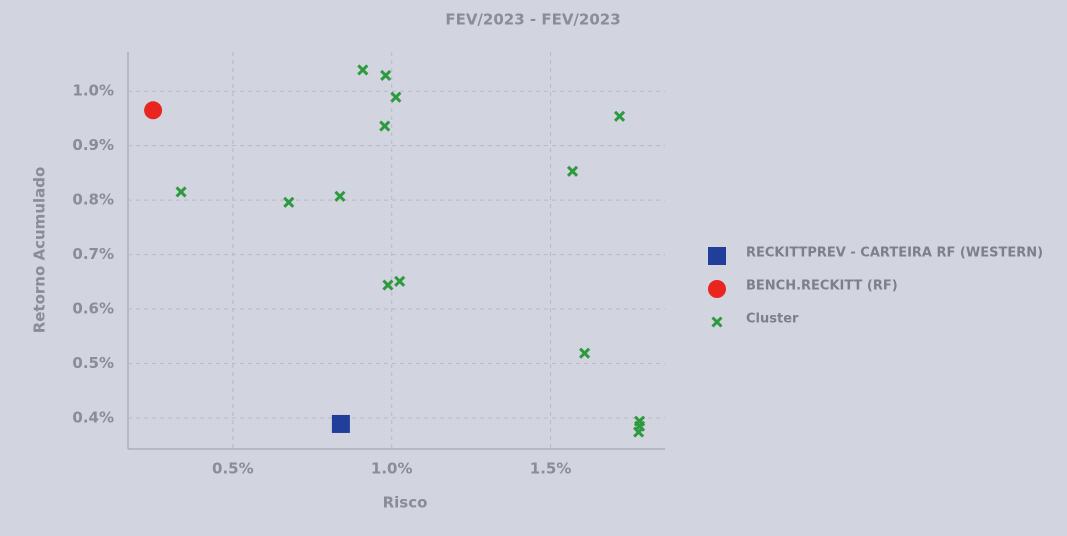 This screenshot has width=1067, height=536. Describe the element at coordinates (93, 200) in the screenshot. I see `y-tick-label: 0.8%` at that location.